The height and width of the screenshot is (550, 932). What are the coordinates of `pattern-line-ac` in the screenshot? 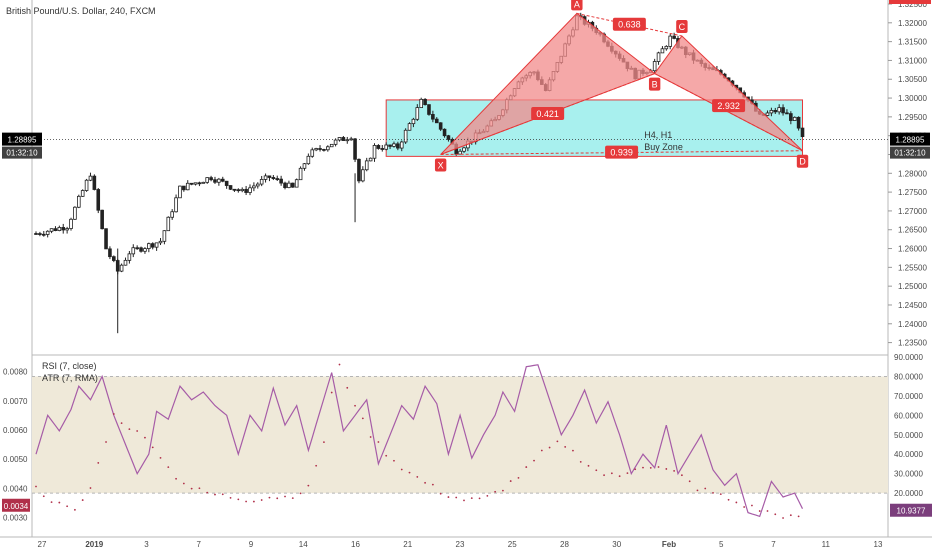 It's located at (629, 24).